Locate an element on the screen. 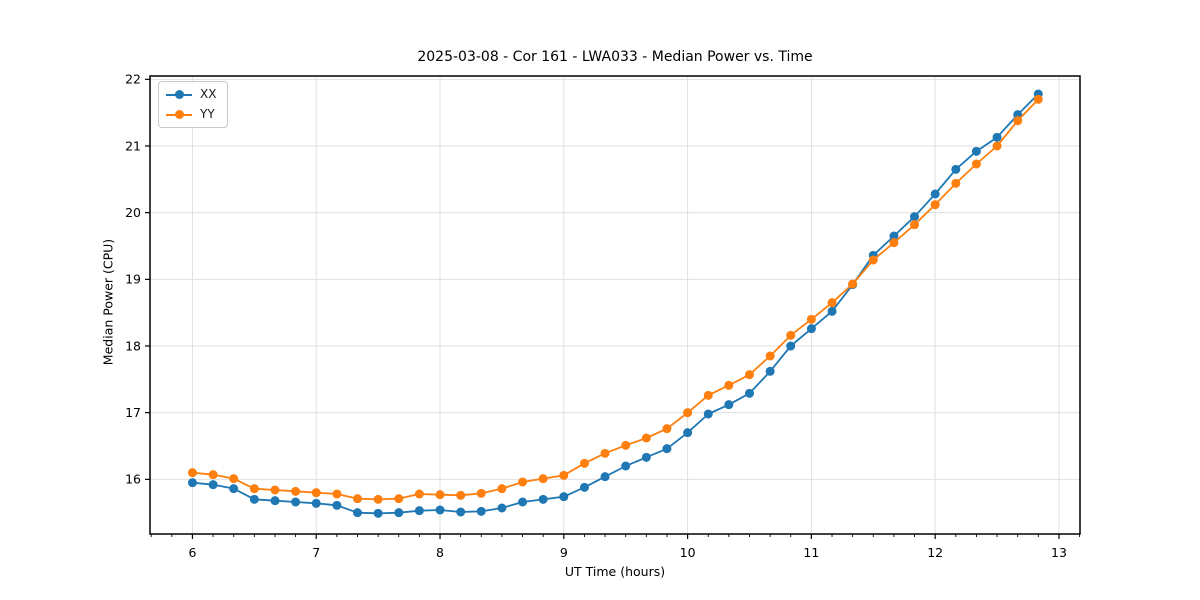  y-tick-label: 21 is located at coordinates (133, 145).